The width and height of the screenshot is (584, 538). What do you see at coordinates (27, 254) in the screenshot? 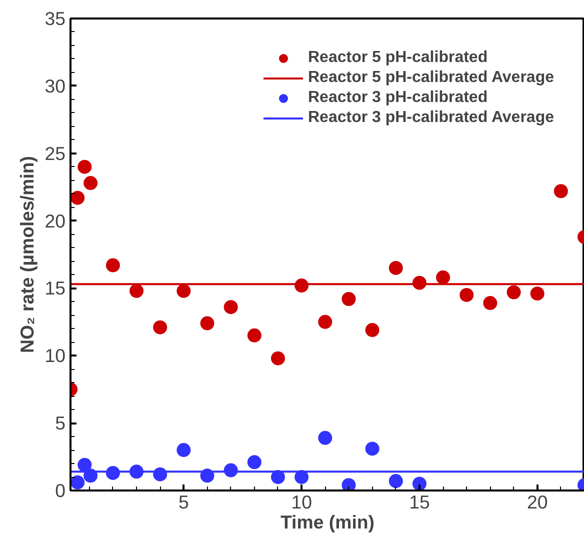
I see `y-axis-title: NO₂ rate (μmoles/min)` at bounding box center [27, 254].